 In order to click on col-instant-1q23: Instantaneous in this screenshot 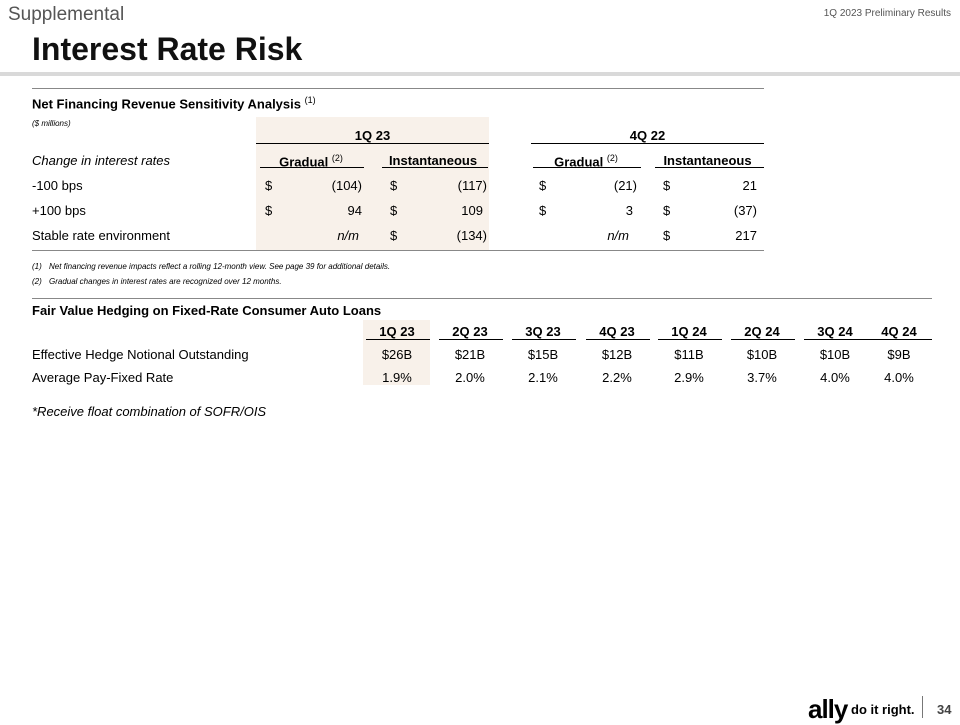, I will do `click(433, 160)`.